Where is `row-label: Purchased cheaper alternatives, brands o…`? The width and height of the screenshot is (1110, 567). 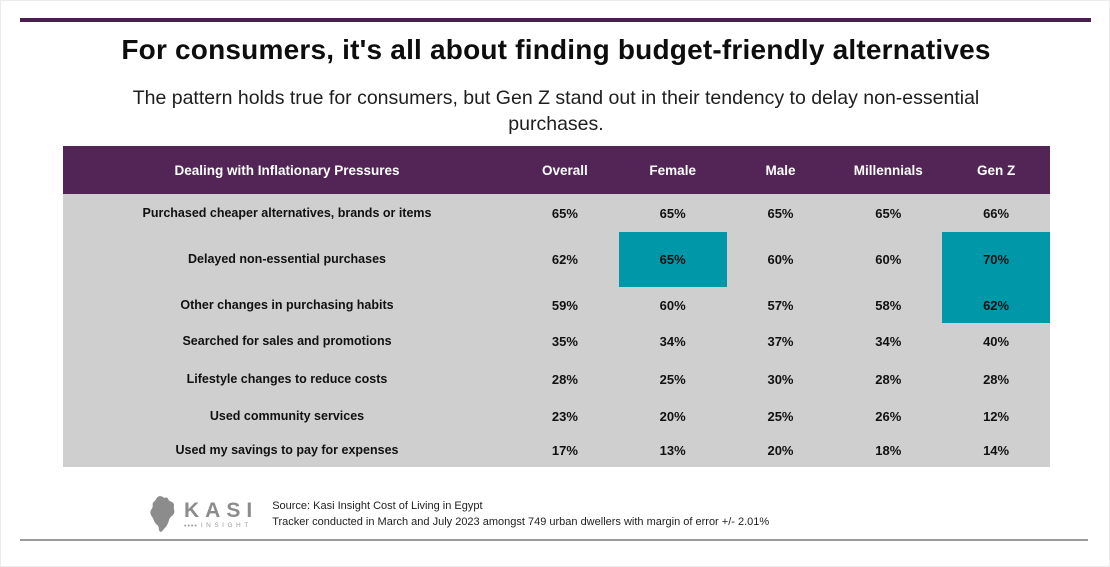
row-label: Purchased cheaper alternatives, brands o… is located at coordinates (287, 212).